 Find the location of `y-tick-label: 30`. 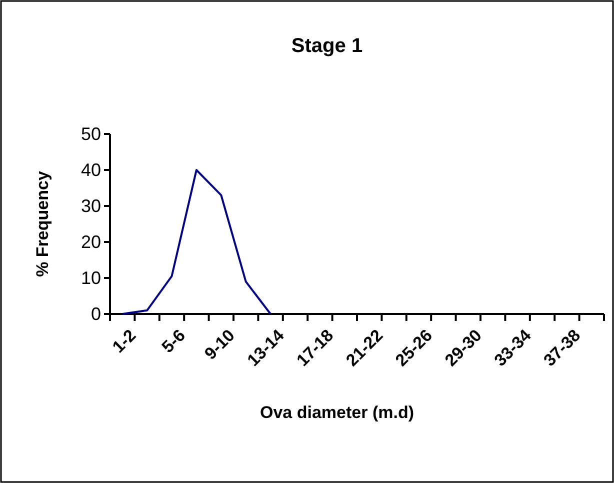

y-tick-label: 30 is located at coordinates (90, 206).